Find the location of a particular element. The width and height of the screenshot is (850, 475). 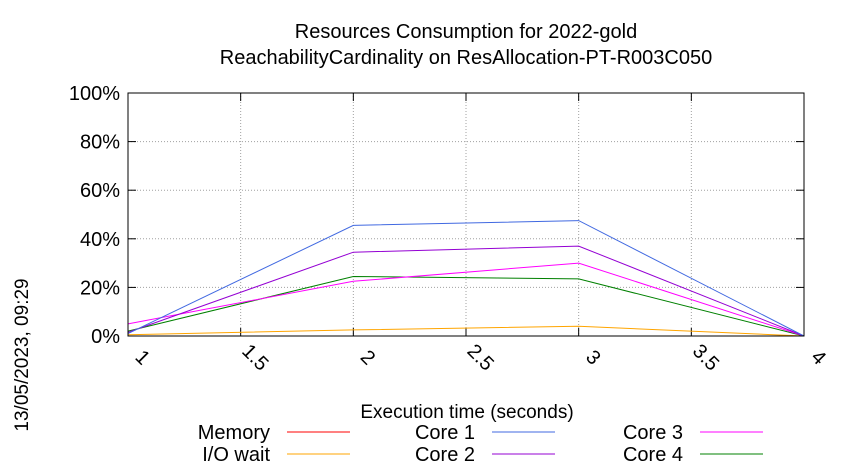

y-tick-label: 80% is located at coordinates (100, 143).